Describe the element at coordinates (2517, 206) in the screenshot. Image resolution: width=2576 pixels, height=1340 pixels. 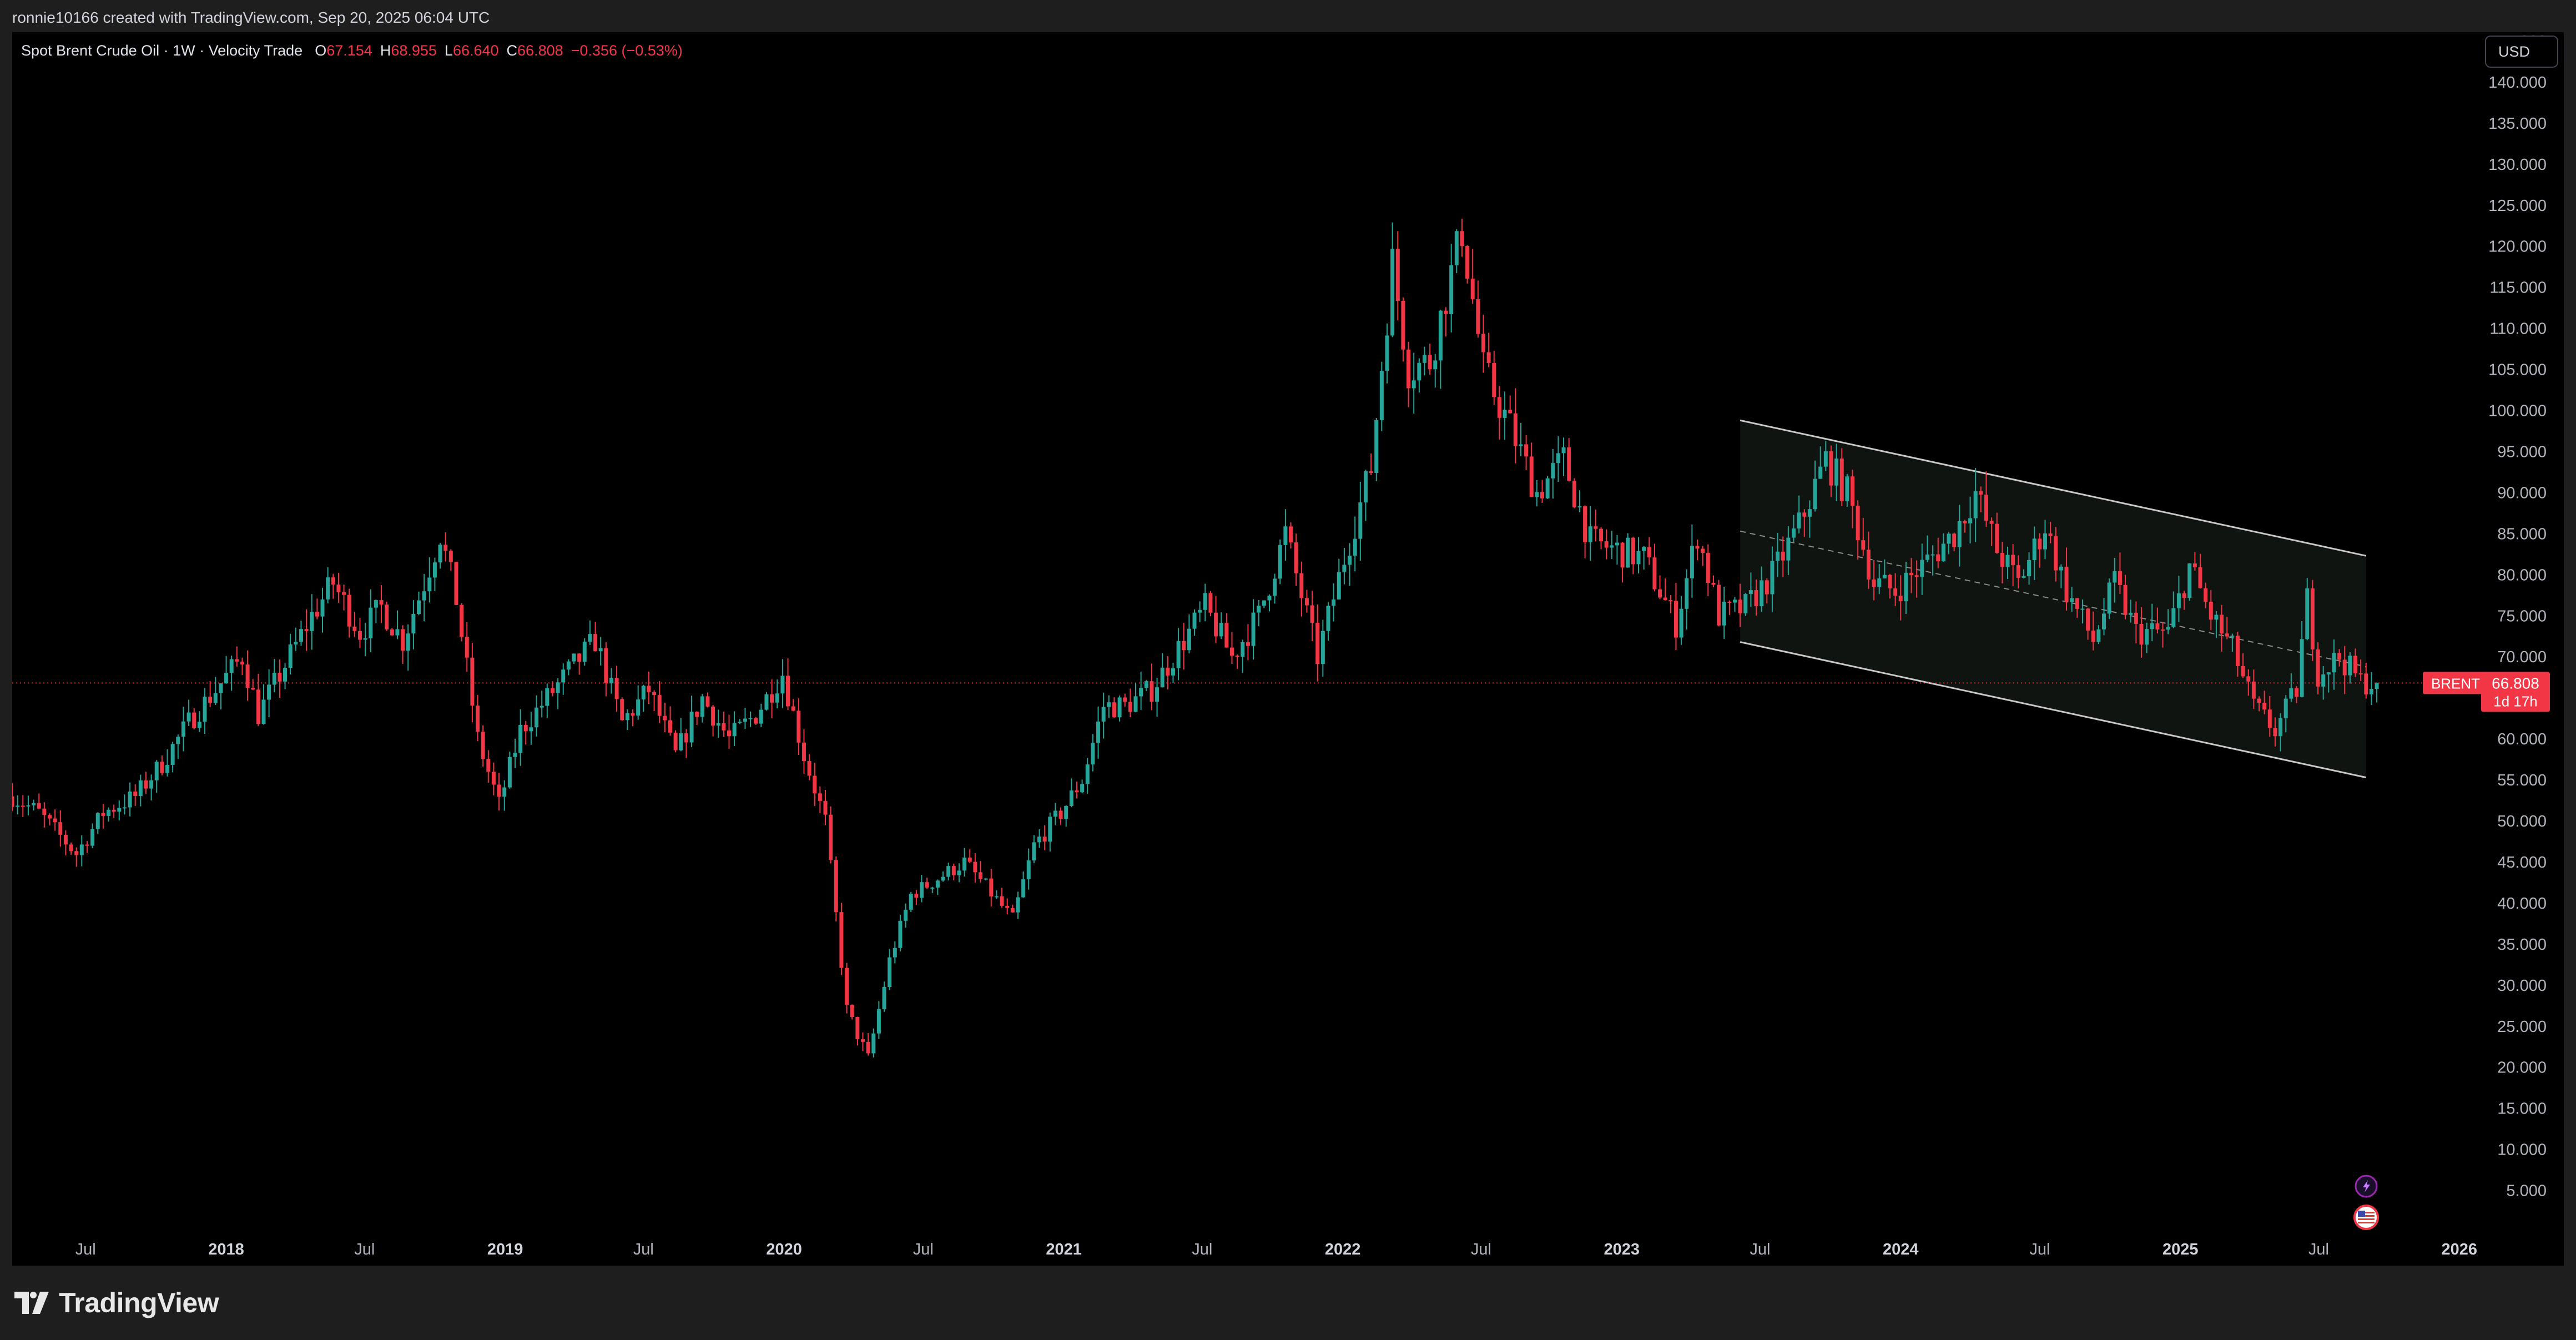
I see `price-tick-label: 125.000` at that location.